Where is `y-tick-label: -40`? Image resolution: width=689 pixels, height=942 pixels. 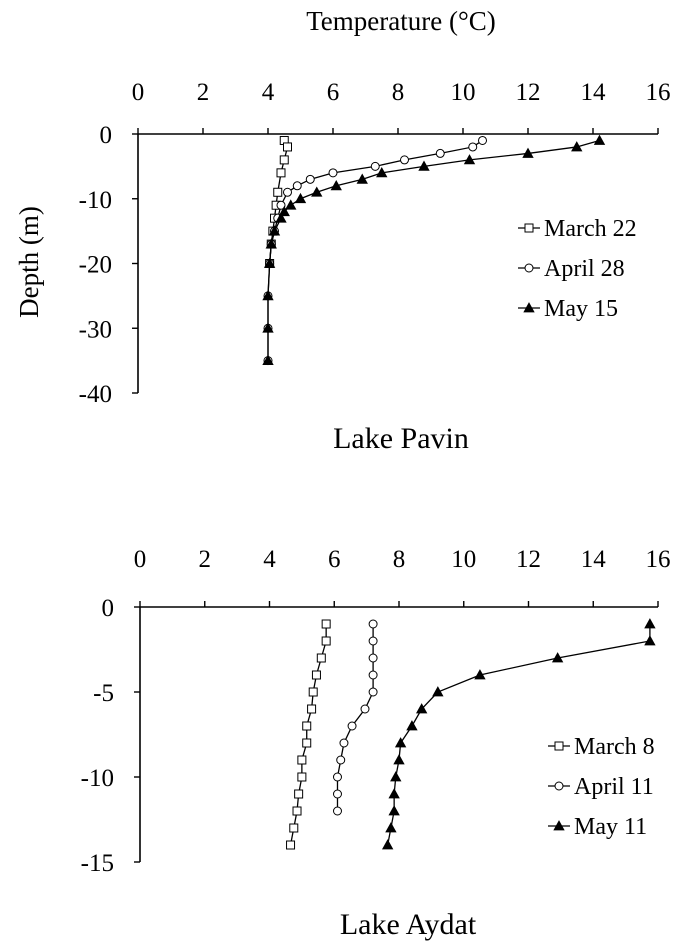
y-tick-label: -40 is located at coordinates (95, 394).